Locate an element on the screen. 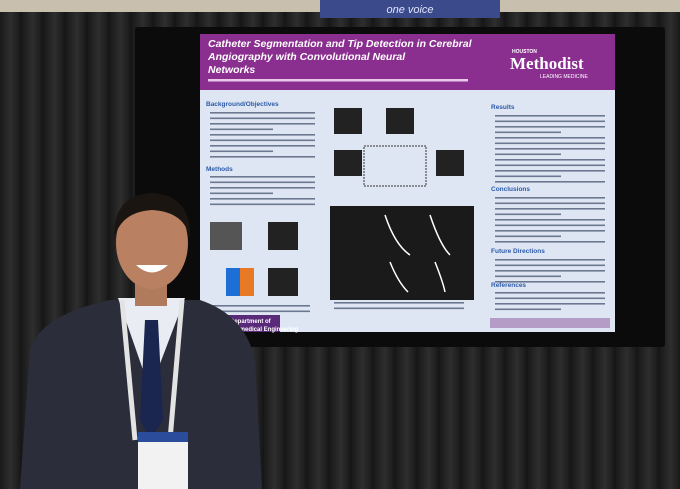 The height and width of the screenshot is (489, 680). tie is located at coordinates (151, 380).